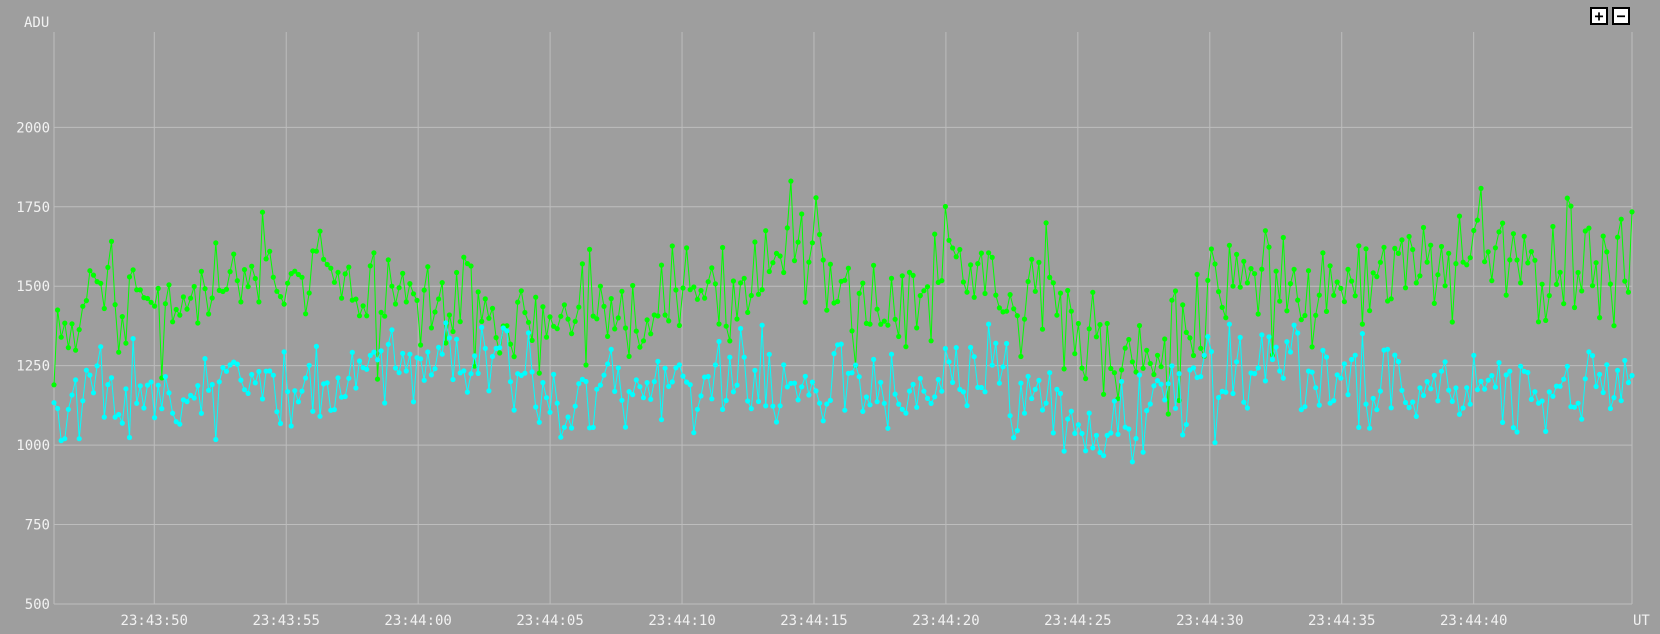 The height and width of the screenshot is (634, 1660). Describe the element at coordinates (37, 605) in the screenshot. I see `y-tick-label: 500` at that location.